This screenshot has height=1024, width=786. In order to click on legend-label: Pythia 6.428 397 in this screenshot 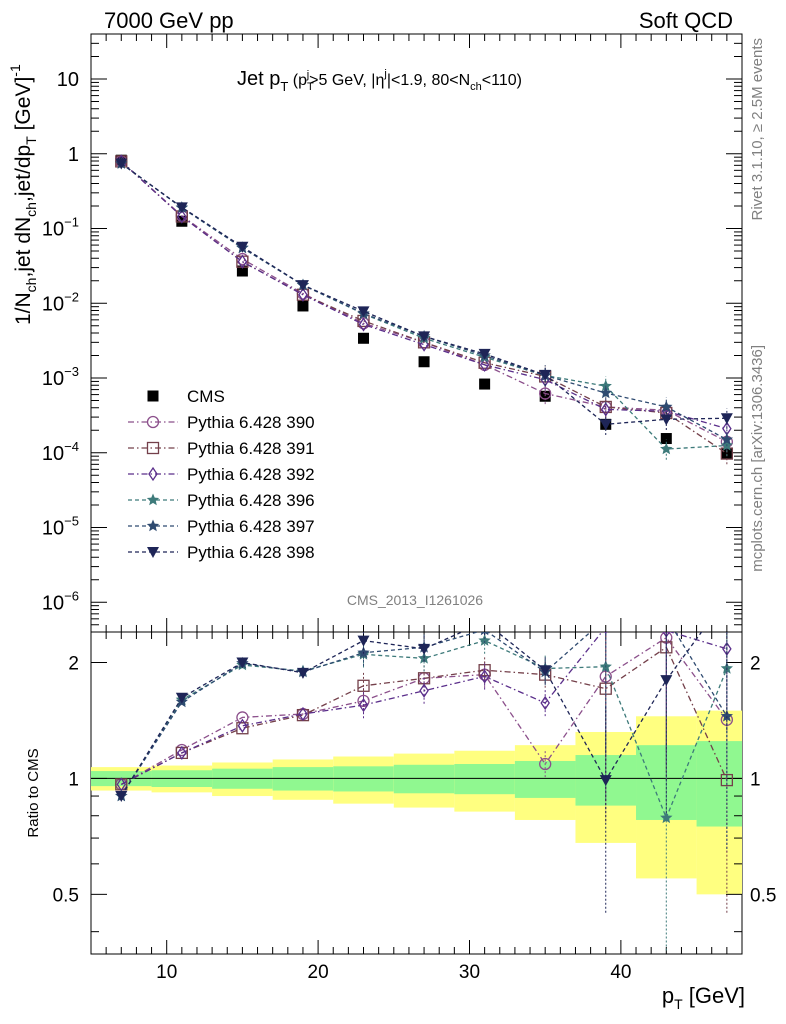, I will do `click(251, 526)`.